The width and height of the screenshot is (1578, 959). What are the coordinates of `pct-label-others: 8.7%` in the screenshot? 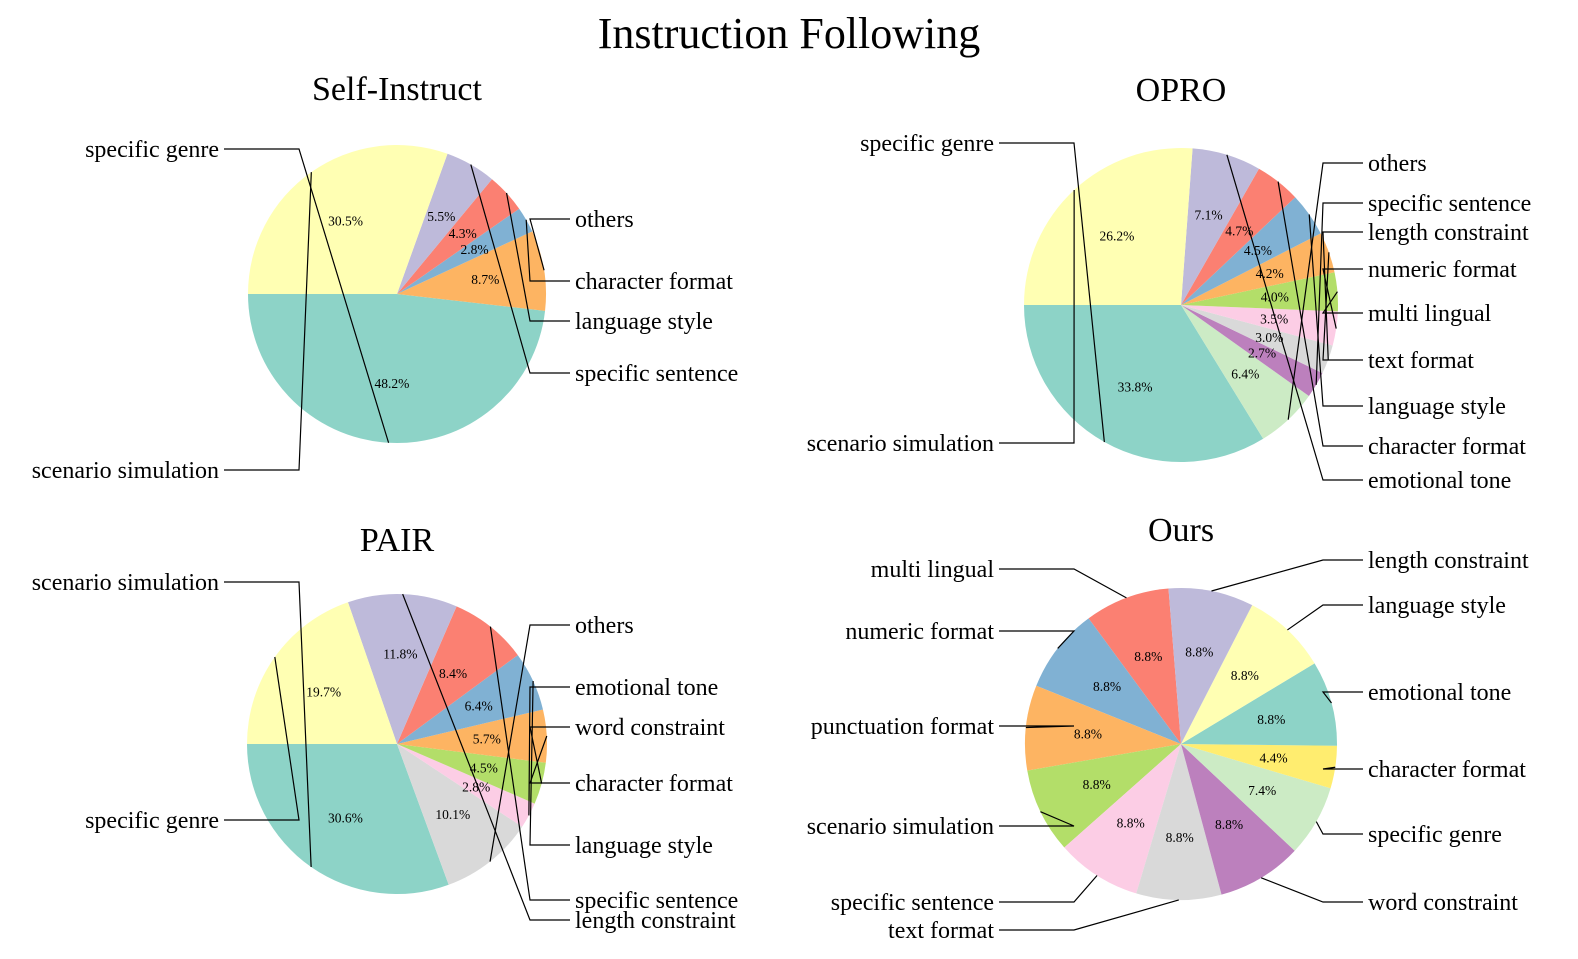 It's located at (485, 279).